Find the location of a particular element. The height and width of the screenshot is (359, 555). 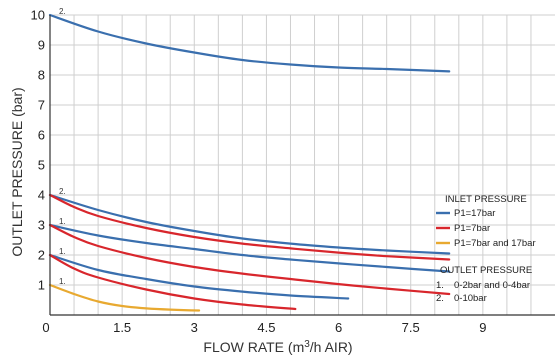

x-tick-label: 7.5 is located at coordinates (411, 327).